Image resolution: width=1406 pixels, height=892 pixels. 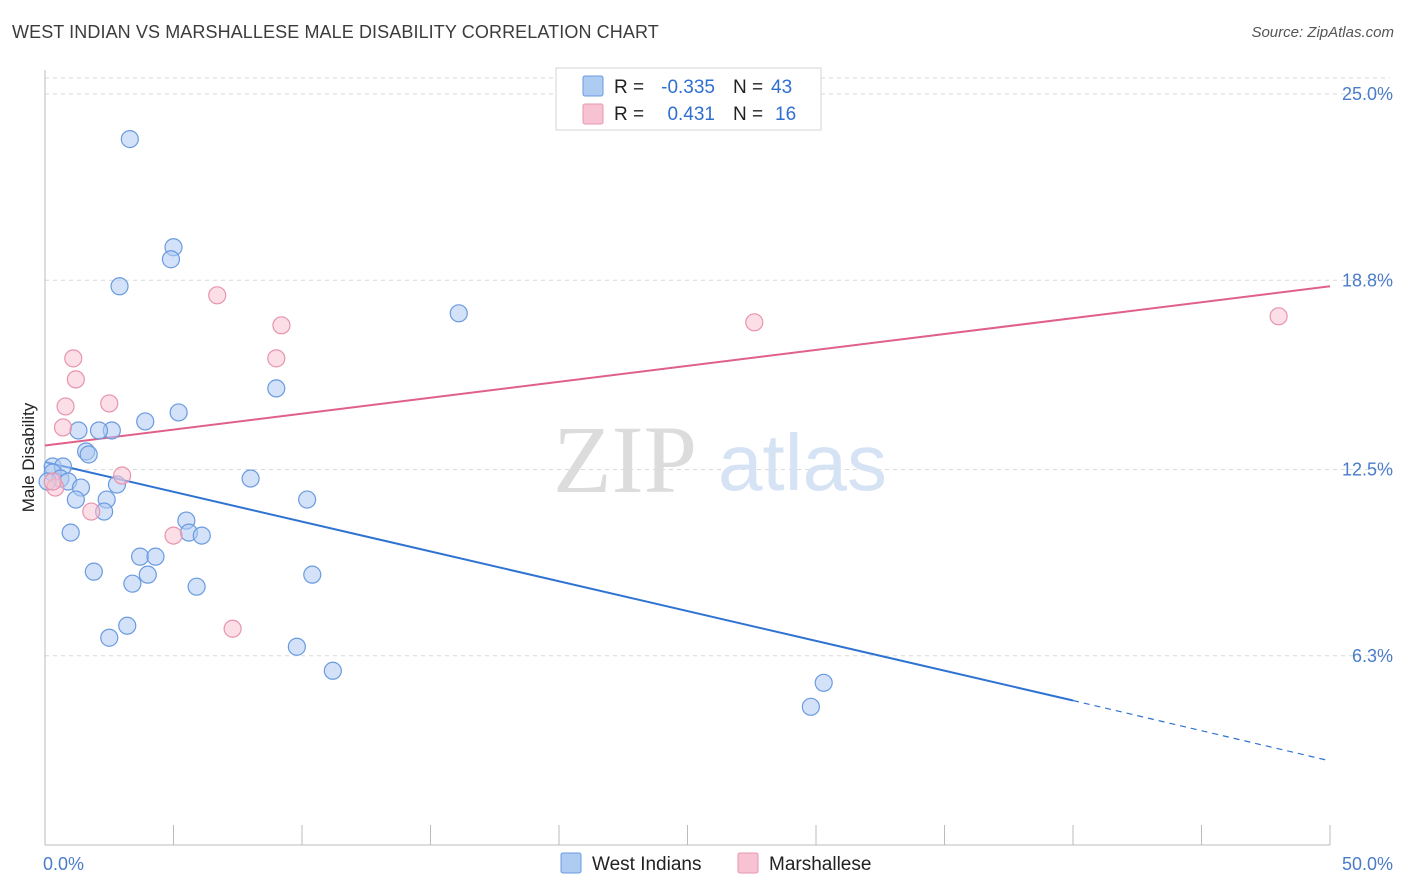 I want to click on series-legend: West Indians Marshallese, so click(x=715, y=863).